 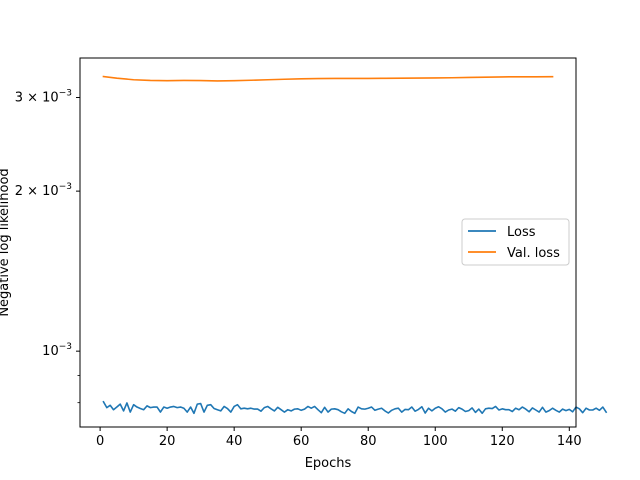 I want to click on legend-label-2: Val. loss, so click(x=533, y=253).